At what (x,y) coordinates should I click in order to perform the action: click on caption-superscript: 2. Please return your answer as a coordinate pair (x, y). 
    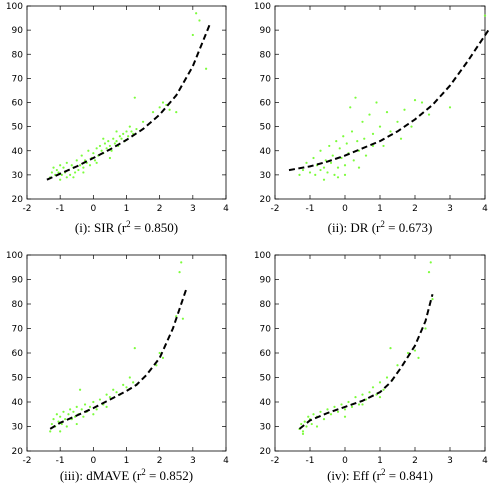
    Looking at the image, I should click on (382, 224).